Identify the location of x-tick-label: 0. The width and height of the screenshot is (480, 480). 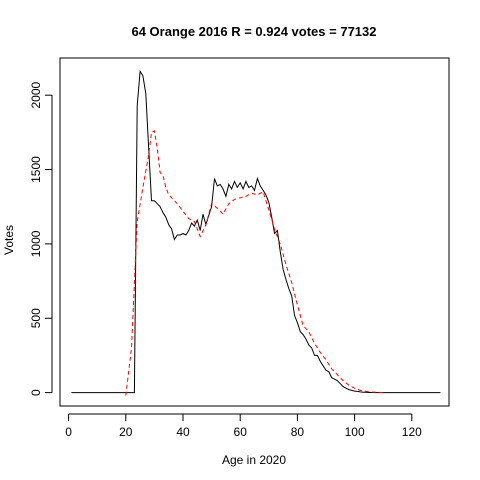
(68, 432).